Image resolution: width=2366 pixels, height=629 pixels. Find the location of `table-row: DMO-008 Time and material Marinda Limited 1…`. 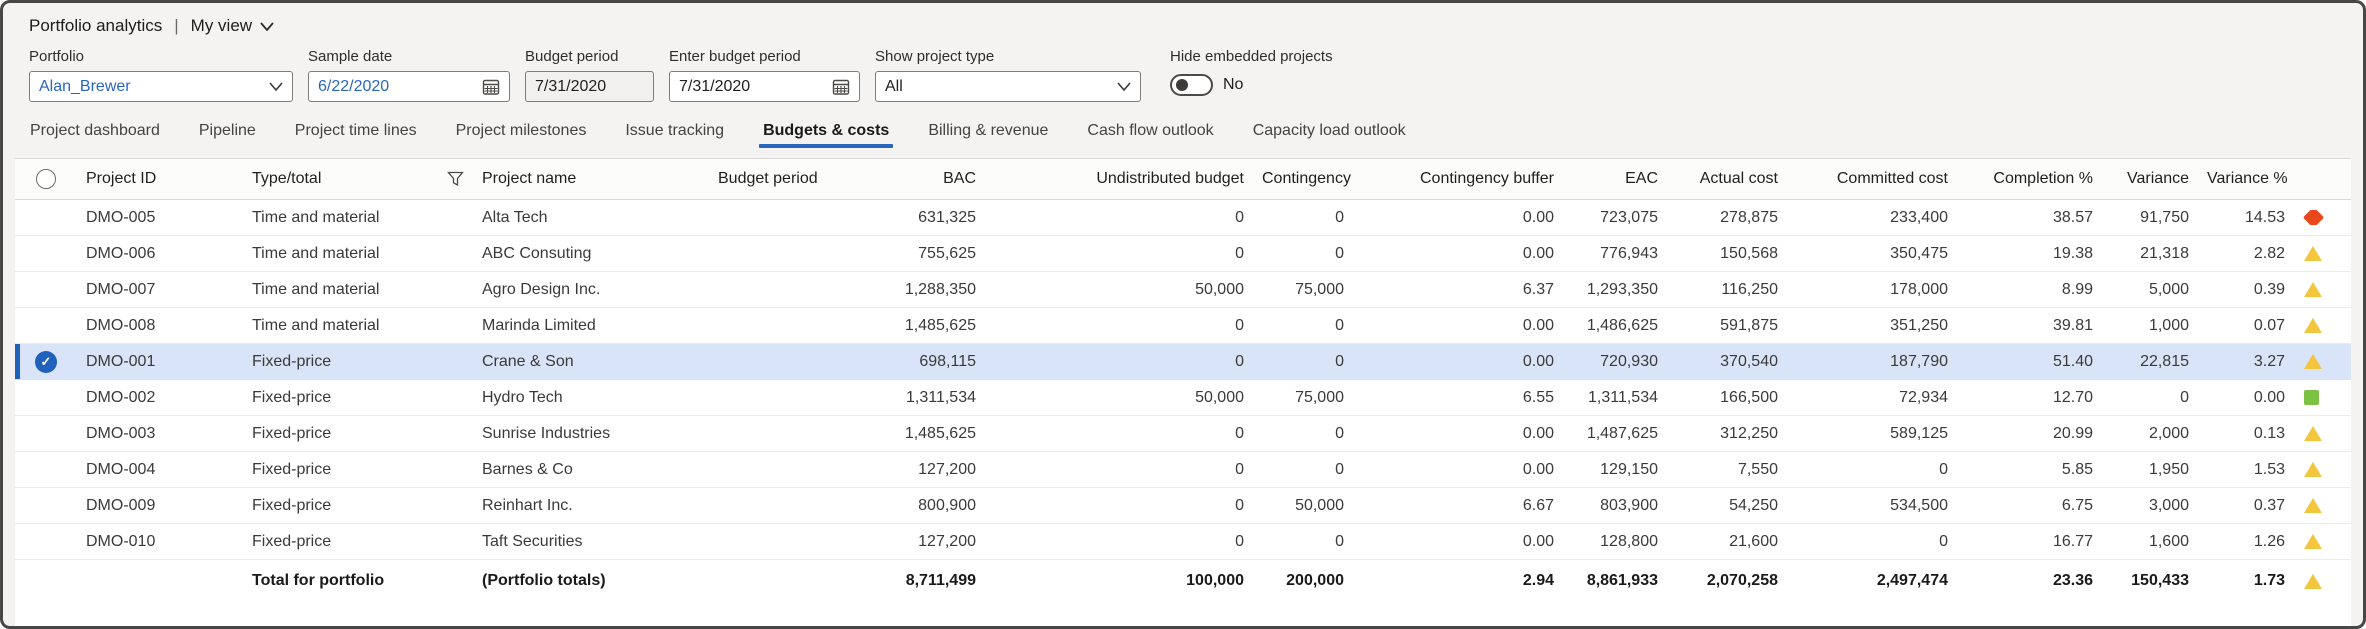

table-row: DMO-008 Time and material Marinda Limited 1… is located at coordinates (1183, 326).